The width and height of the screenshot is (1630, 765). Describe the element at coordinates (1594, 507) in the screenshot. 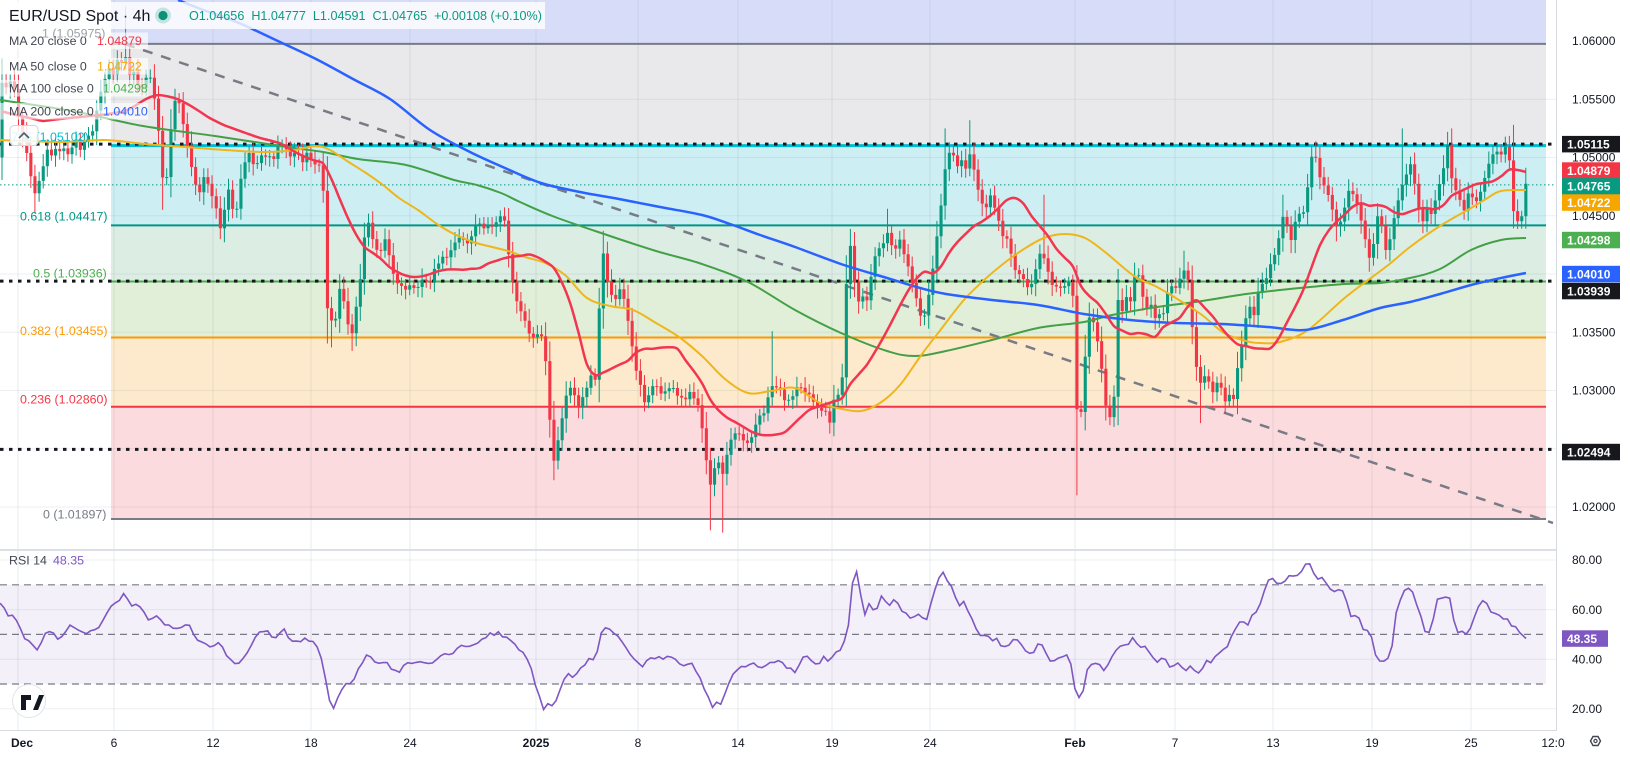

I see `svg-text: 1.02000` at that location.